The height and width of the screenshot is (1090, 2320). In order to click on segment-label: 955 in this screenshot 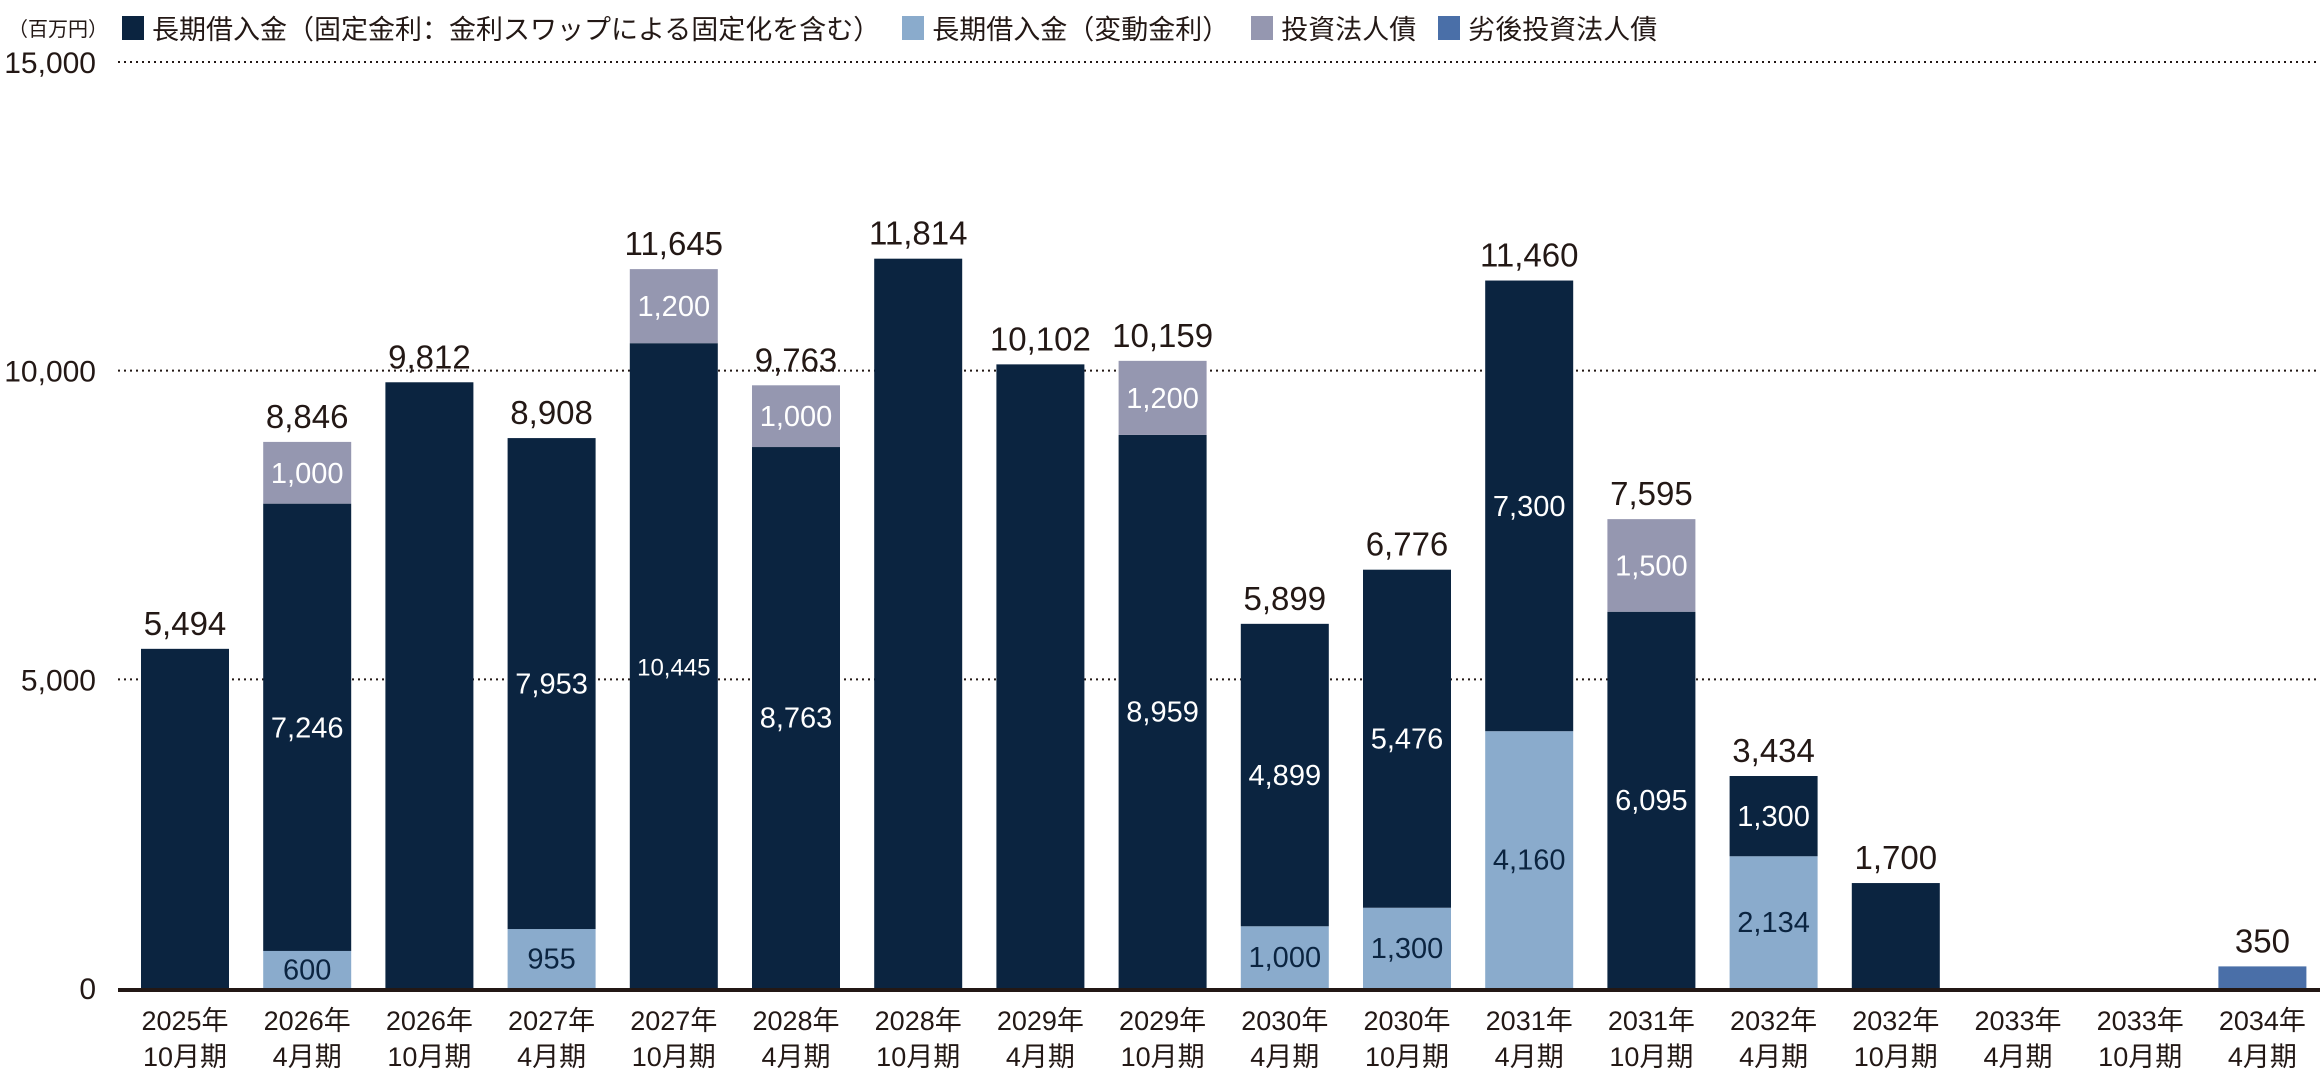, I will do `click(551, 960)`.